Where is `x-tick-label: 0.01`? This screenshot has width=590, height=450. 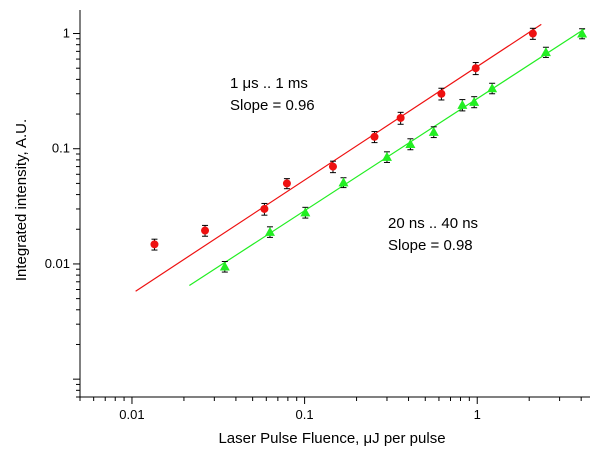
x-tick-label: 0.01 is located at coordinates (131, 414).